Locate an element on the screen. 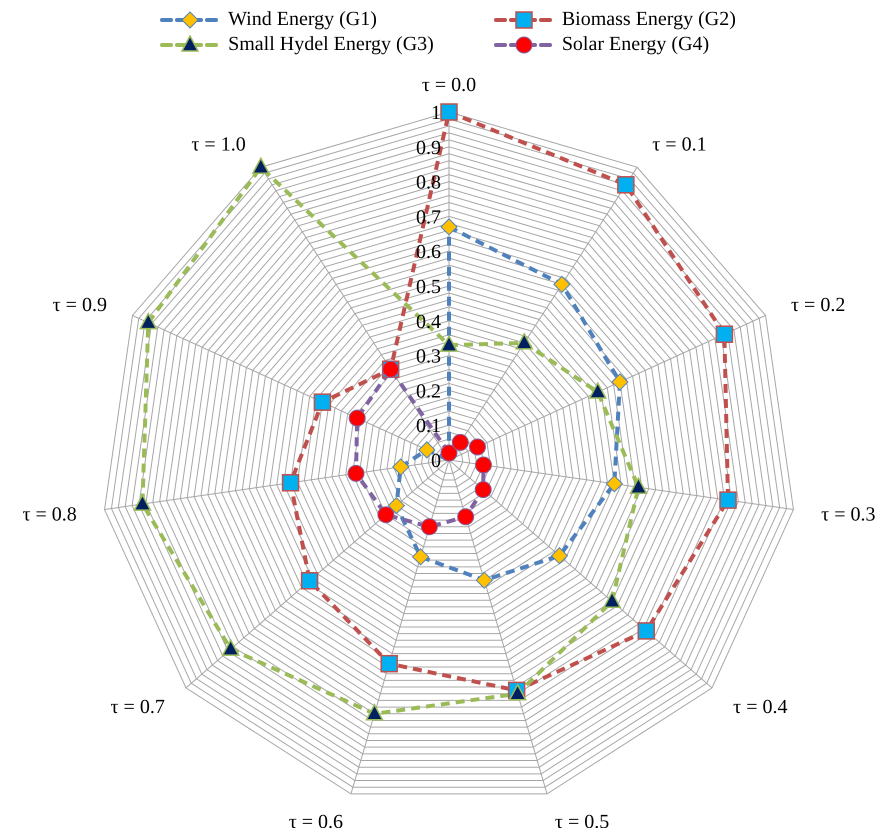 This screenshot has width=896, height=836. spoke-label: τ = 0.7 is located at coordinates (137, 707).